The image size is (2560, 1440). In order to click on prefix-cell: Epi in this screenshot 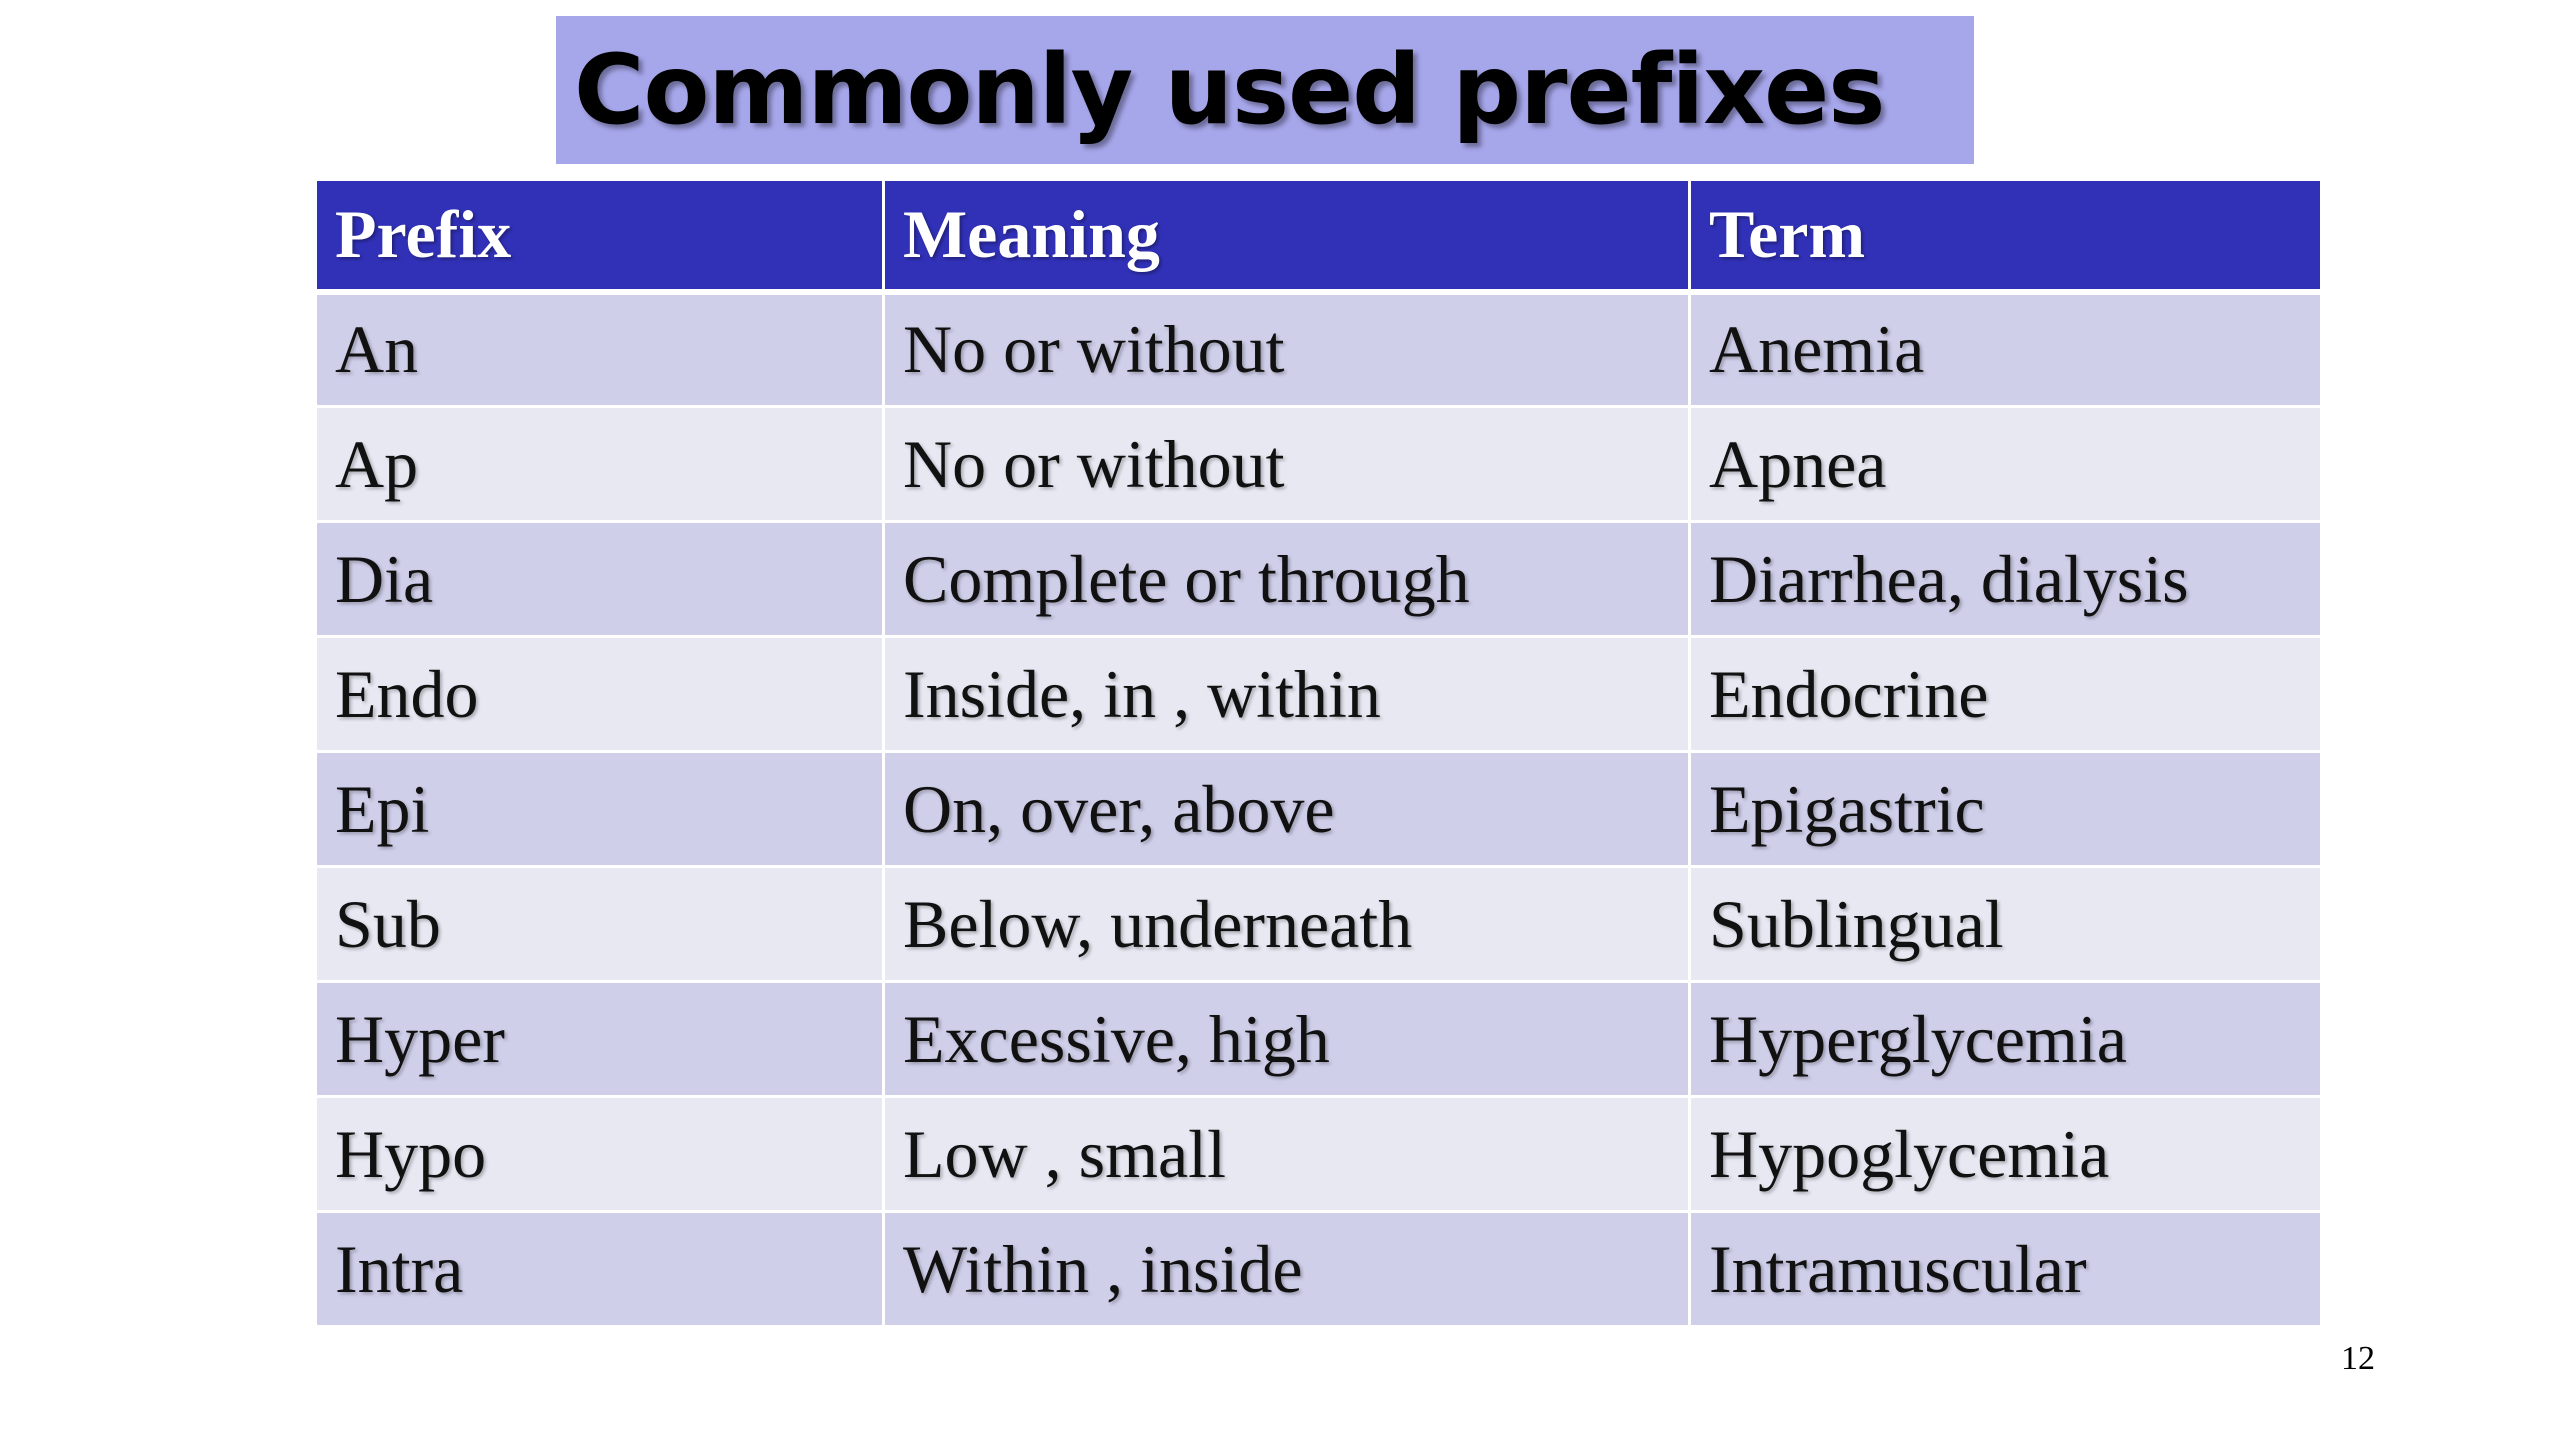, I will do `click(599, 809)`.